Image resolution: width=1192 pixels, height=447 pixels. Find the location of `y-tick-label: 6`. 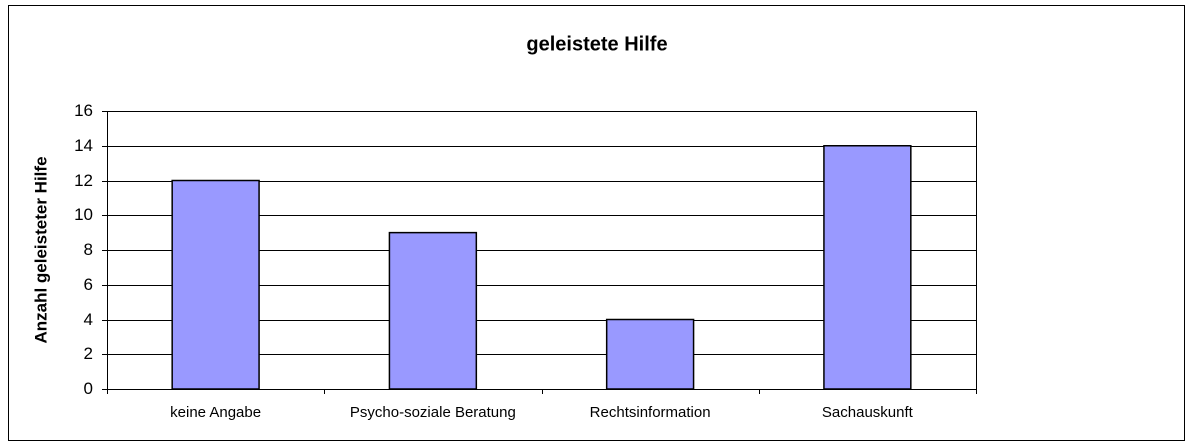

y-tick-label: 6 is located at coordinates (88, 284).